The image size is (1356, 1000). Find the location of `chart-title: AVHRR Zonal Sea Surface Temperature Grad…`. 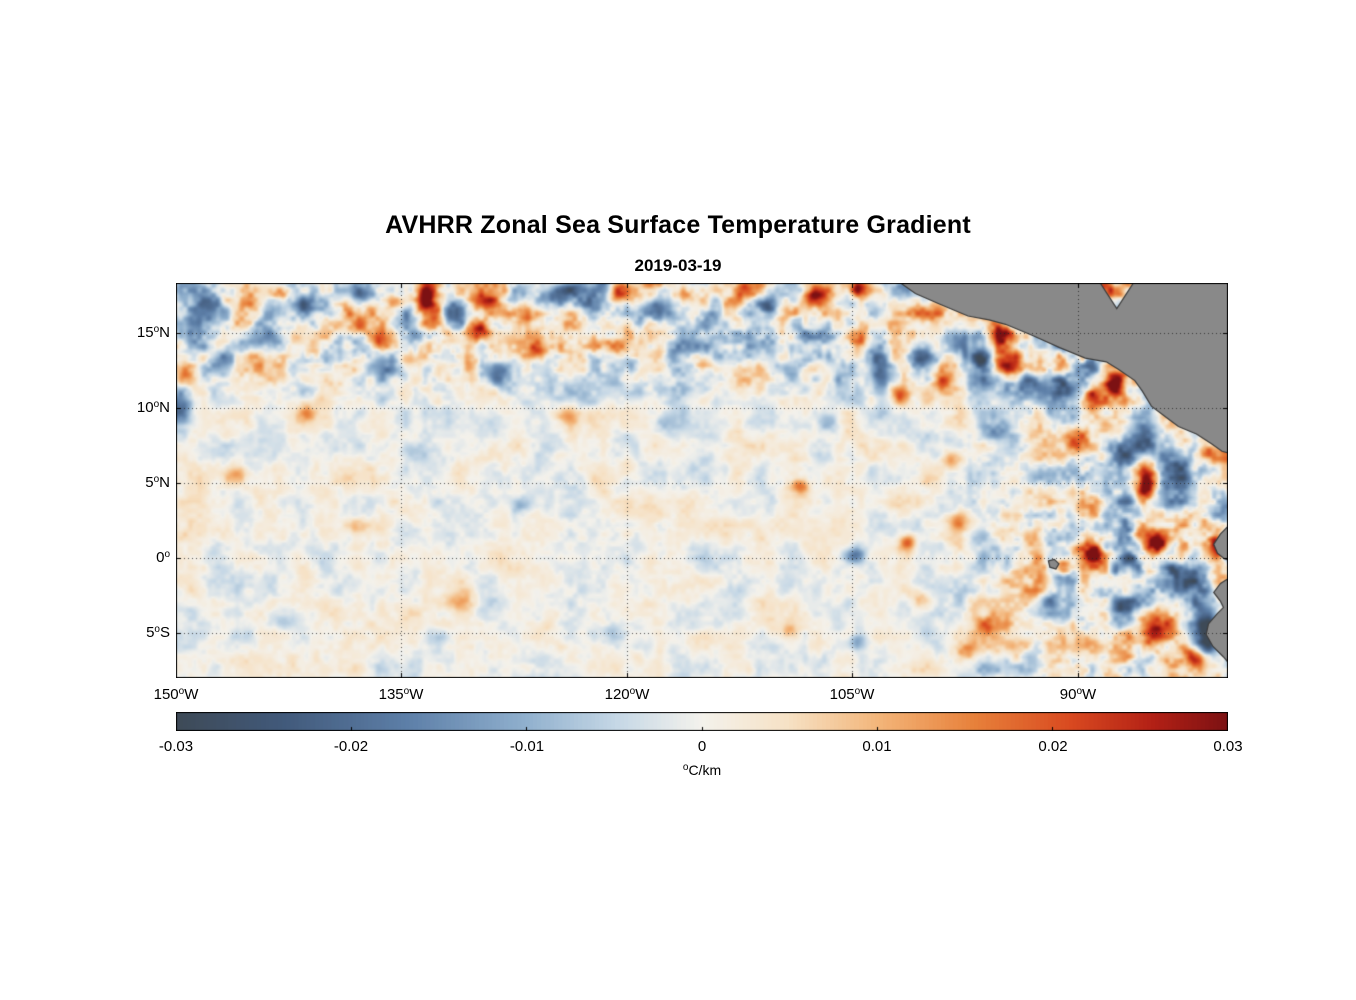

chart-title: AVHRR Zonal Sea Surface Temperature Grad… is located at coordinates (678, 225).